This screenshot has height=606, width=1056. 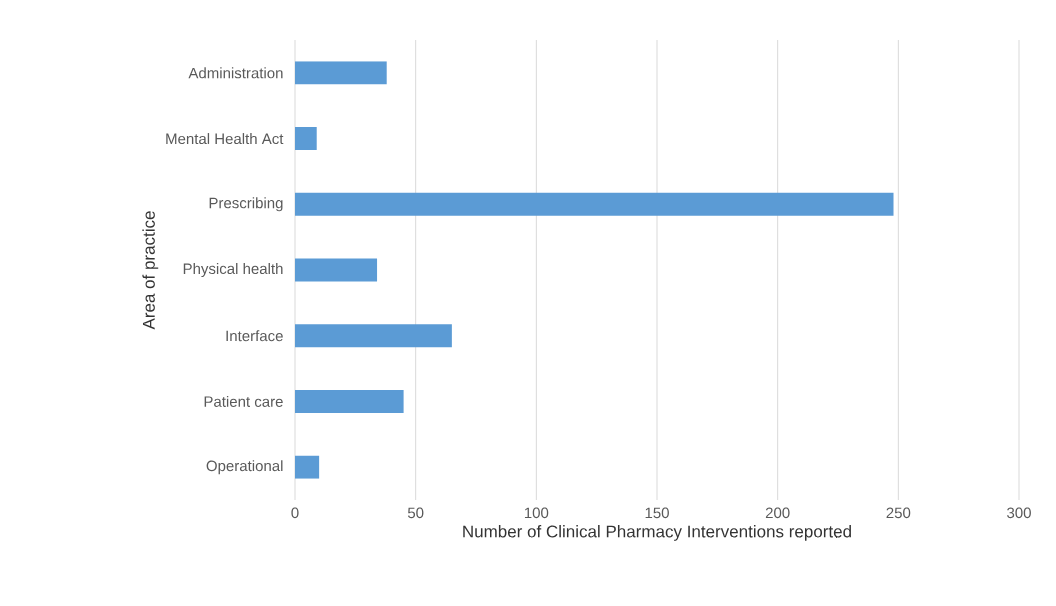 I want to click on x-tick-label: 300, so click(x=1019, y=513).